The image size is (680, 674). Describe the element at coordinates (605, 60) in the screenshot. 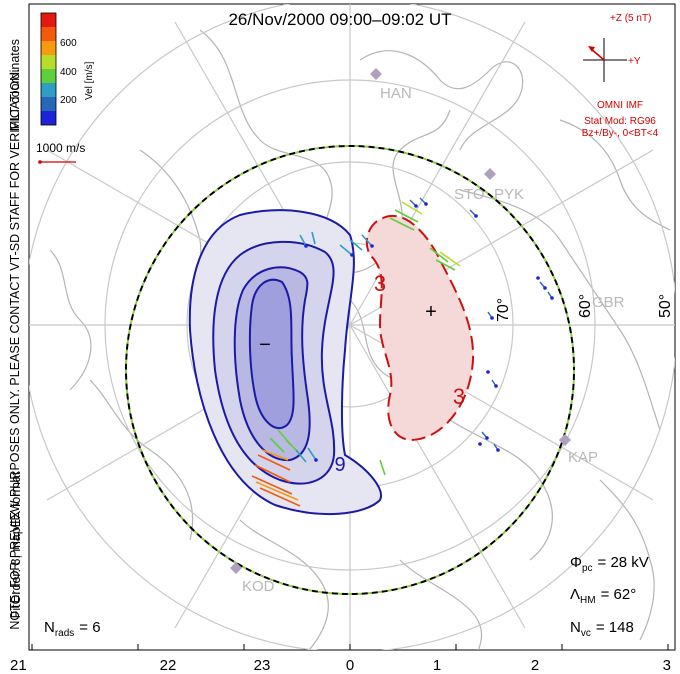

I see `imf-clock` at that location.